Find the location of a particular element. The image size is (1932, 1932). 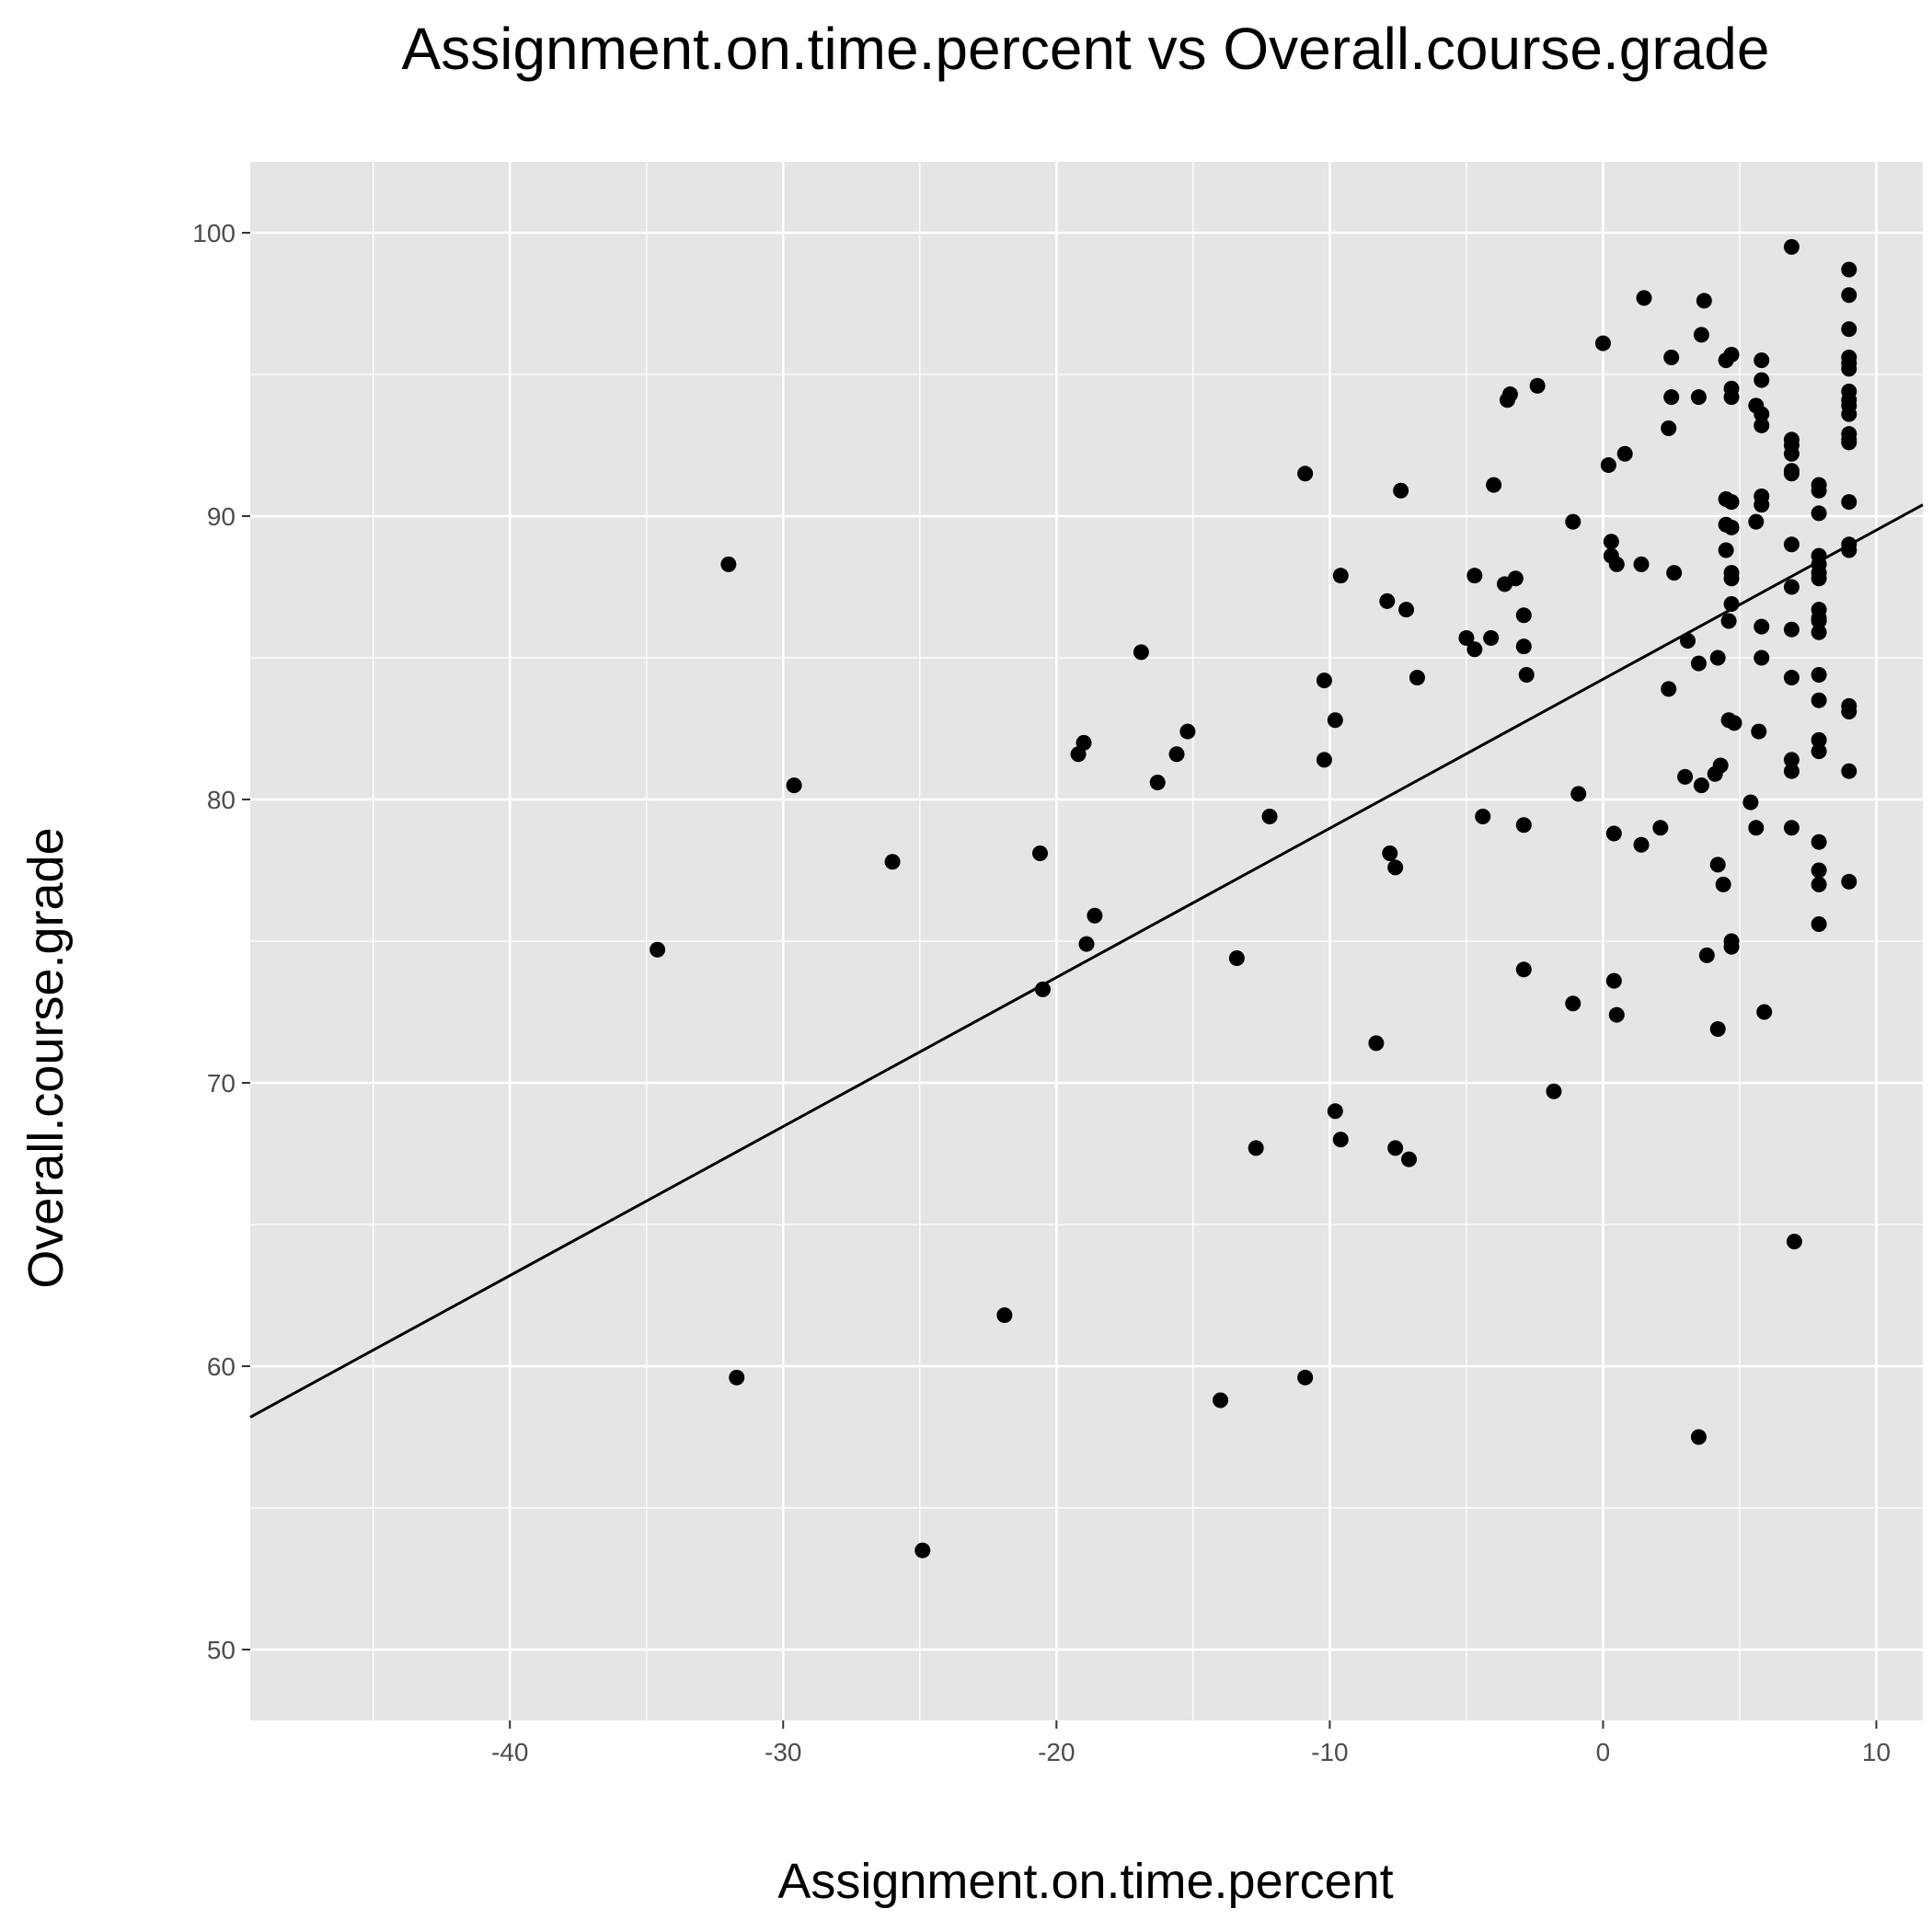

y-tick-label: 80 is located at coordinates (221, 800).